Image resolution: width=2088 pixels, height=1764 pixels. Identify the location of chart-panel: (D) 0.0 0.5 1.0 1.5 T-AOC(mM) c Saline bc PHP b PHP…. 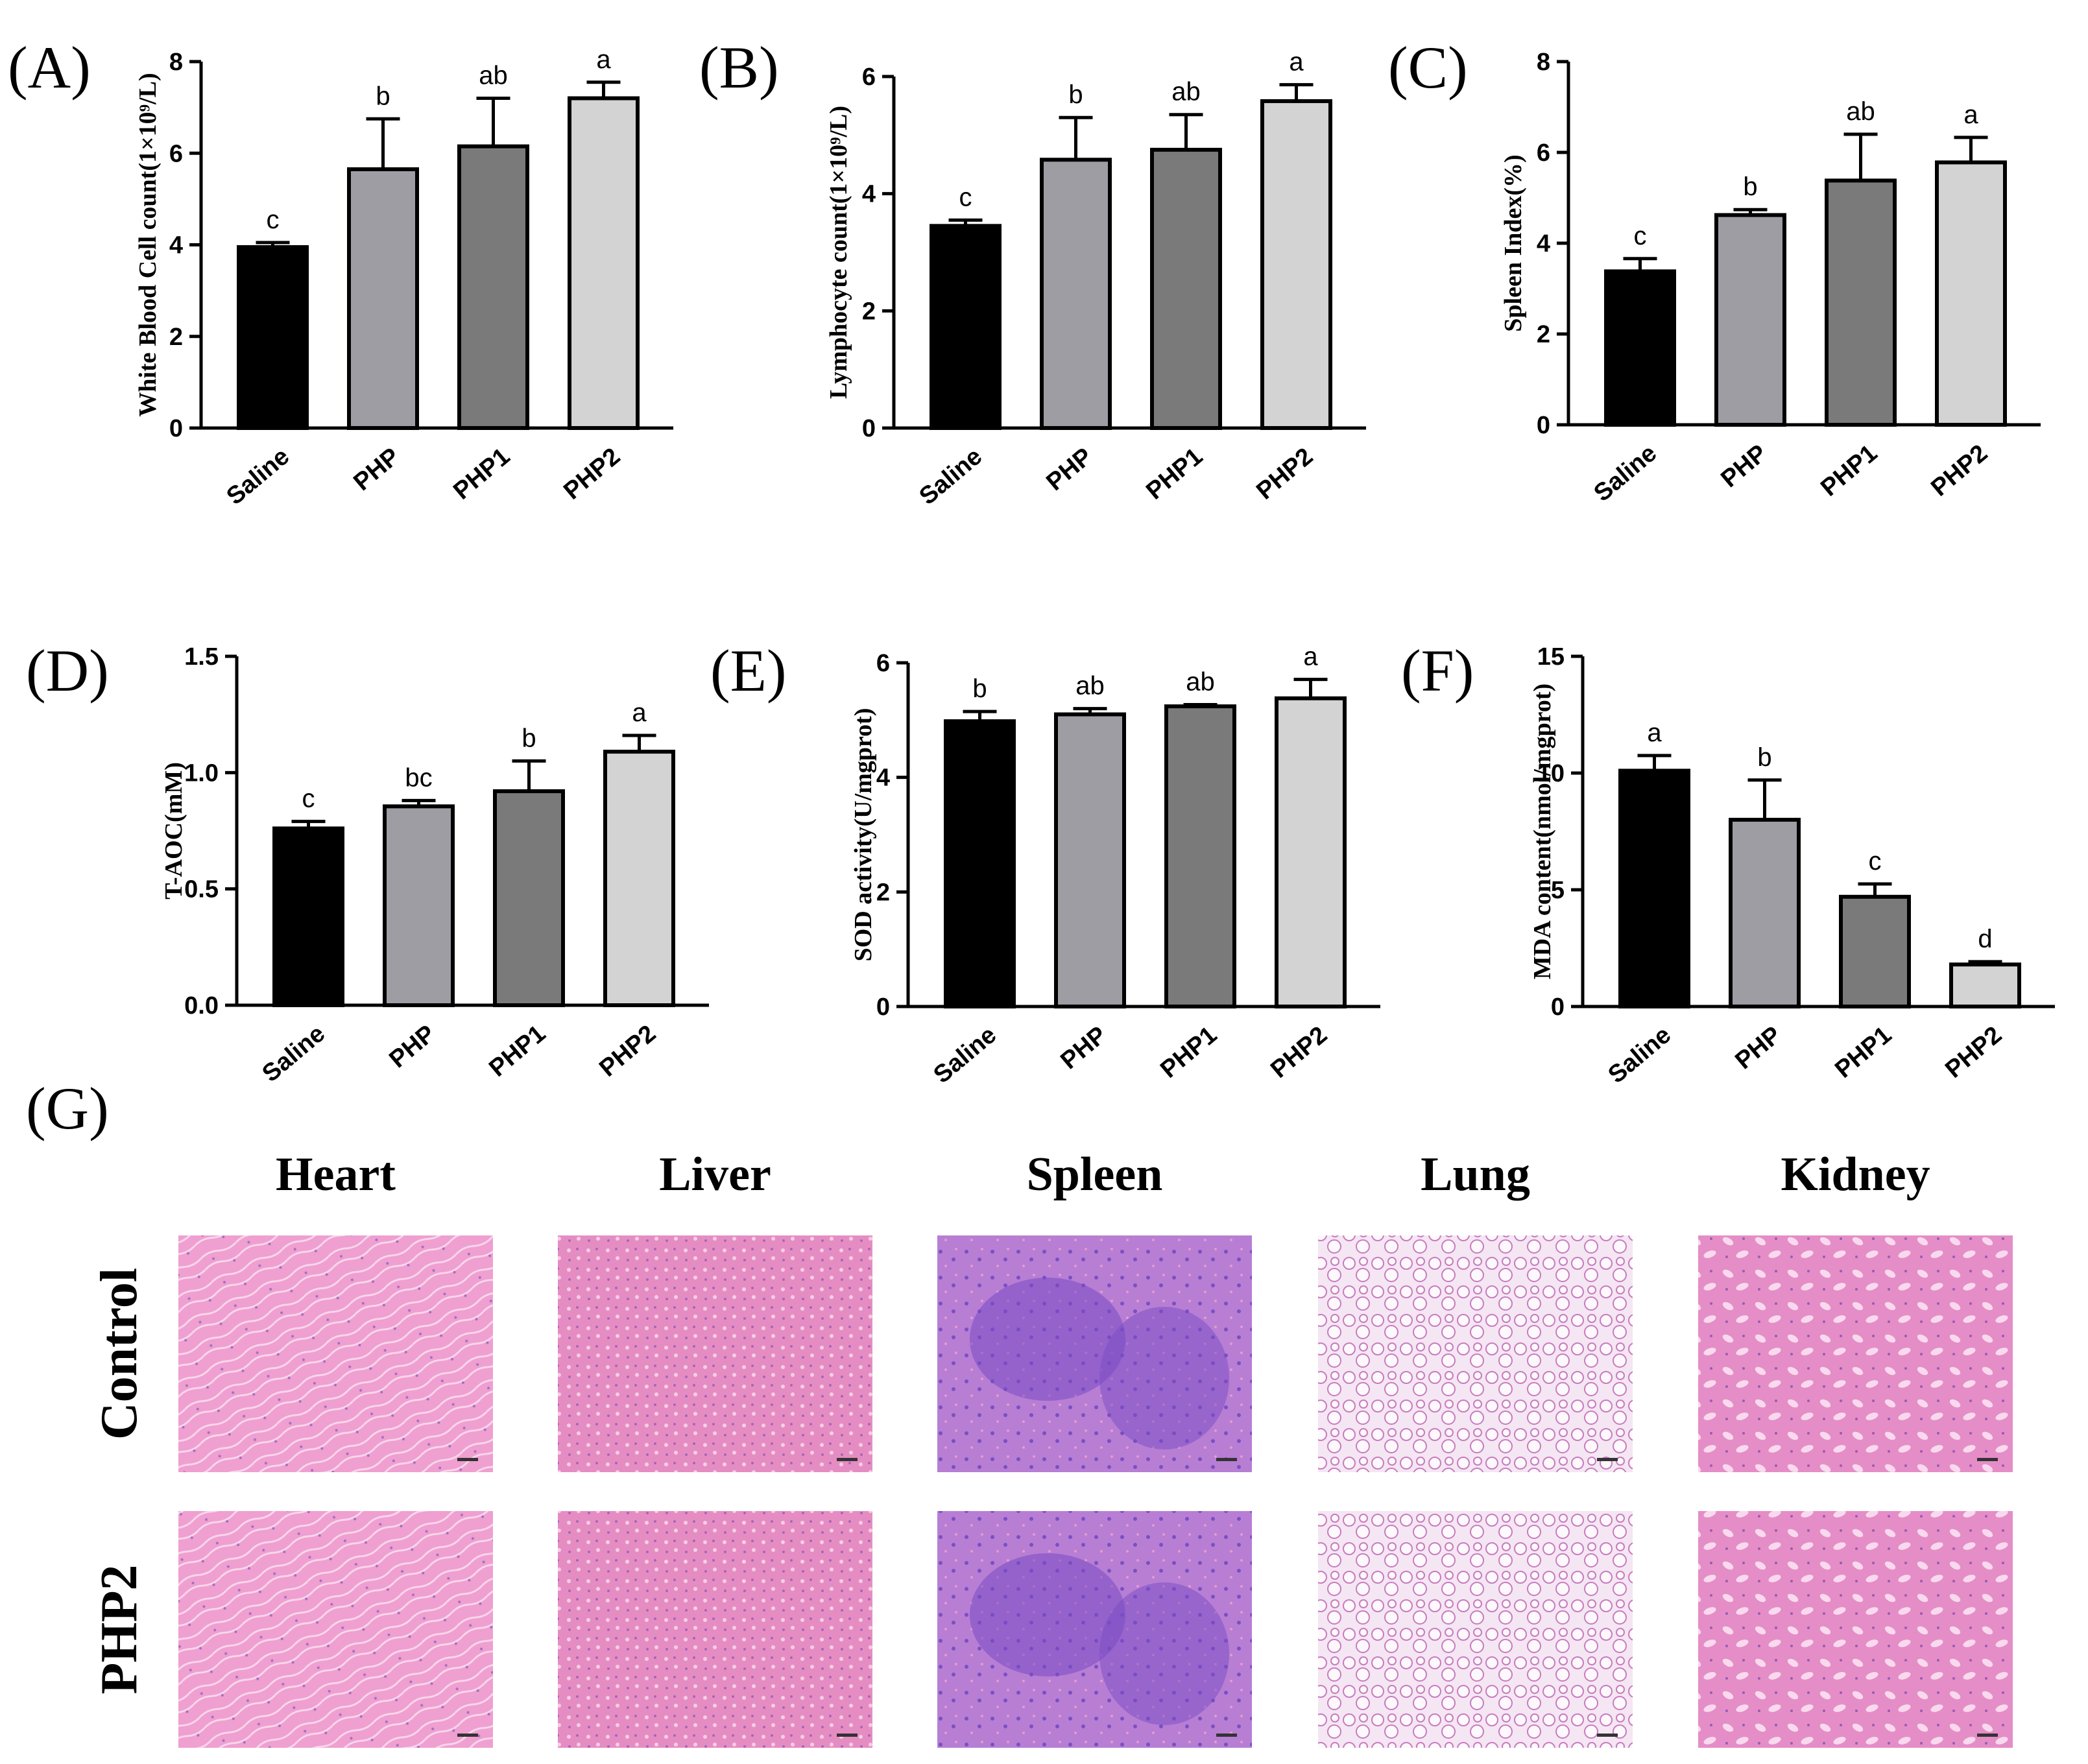
(367, 863).